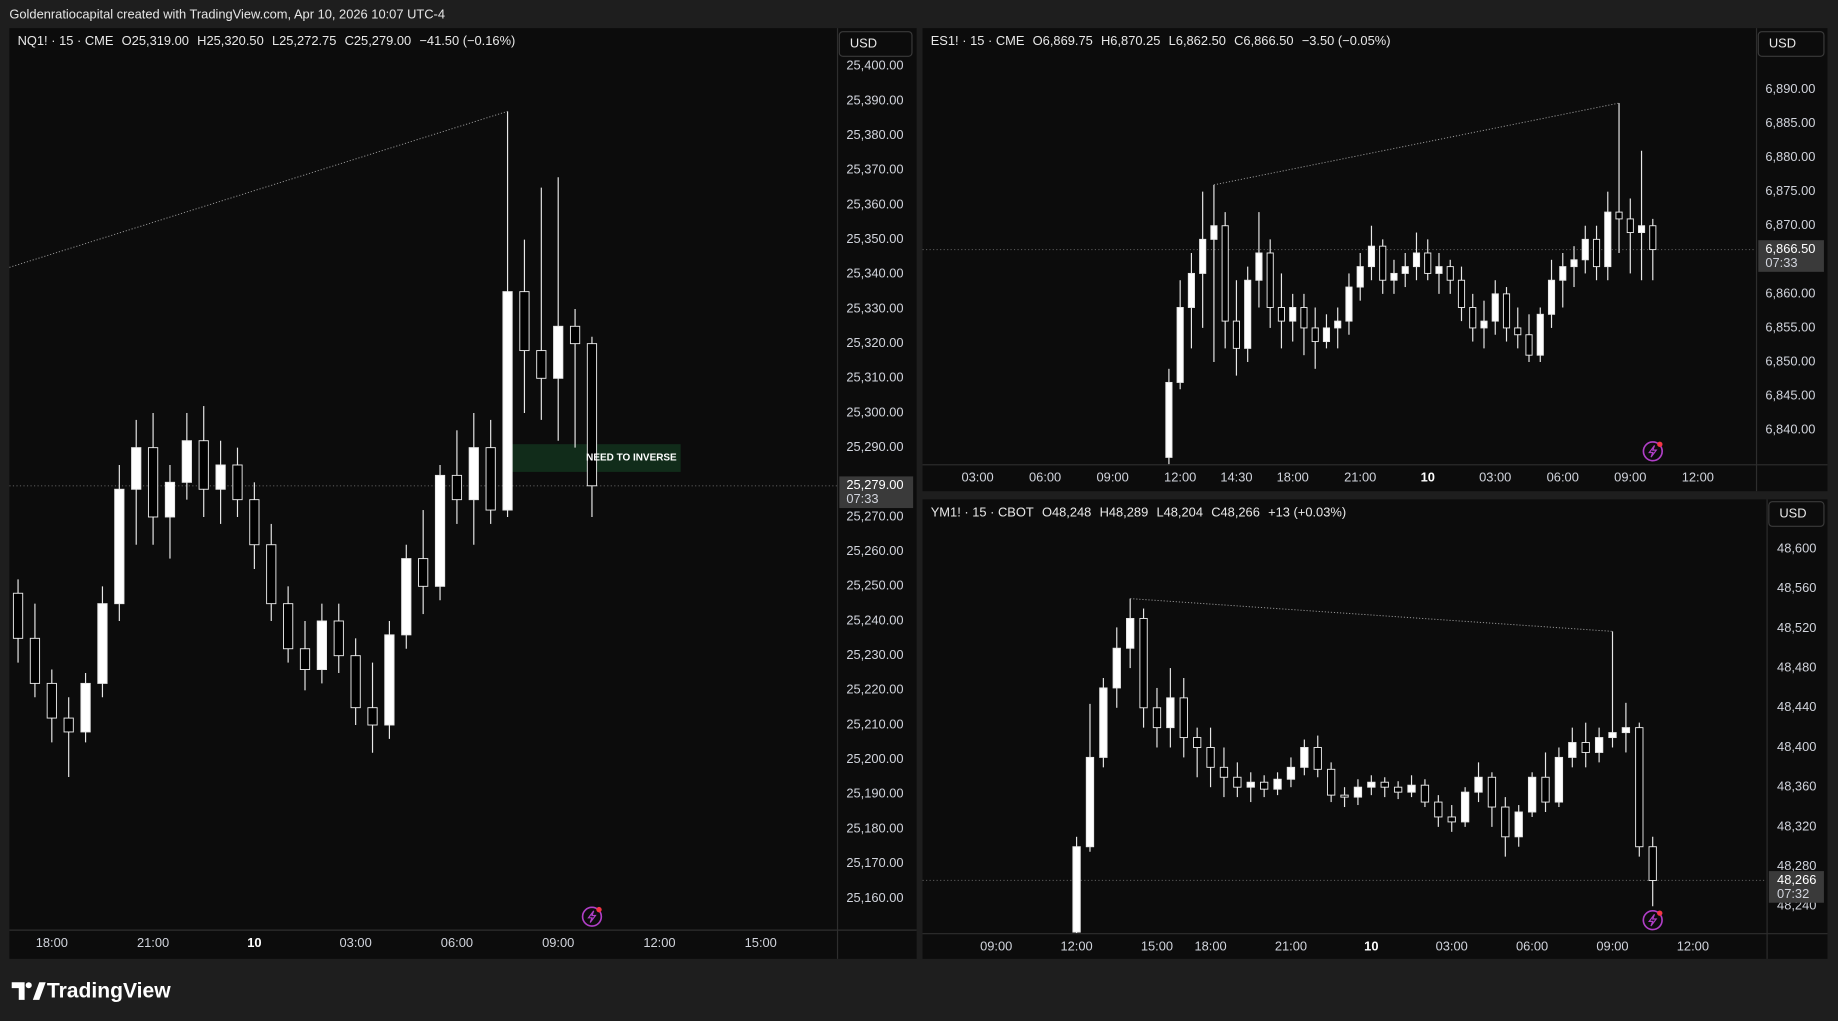  Describe the element at coordinates (1790, 224) in the screenshot. I see `y-tick-label: 6,870.00` at that location.